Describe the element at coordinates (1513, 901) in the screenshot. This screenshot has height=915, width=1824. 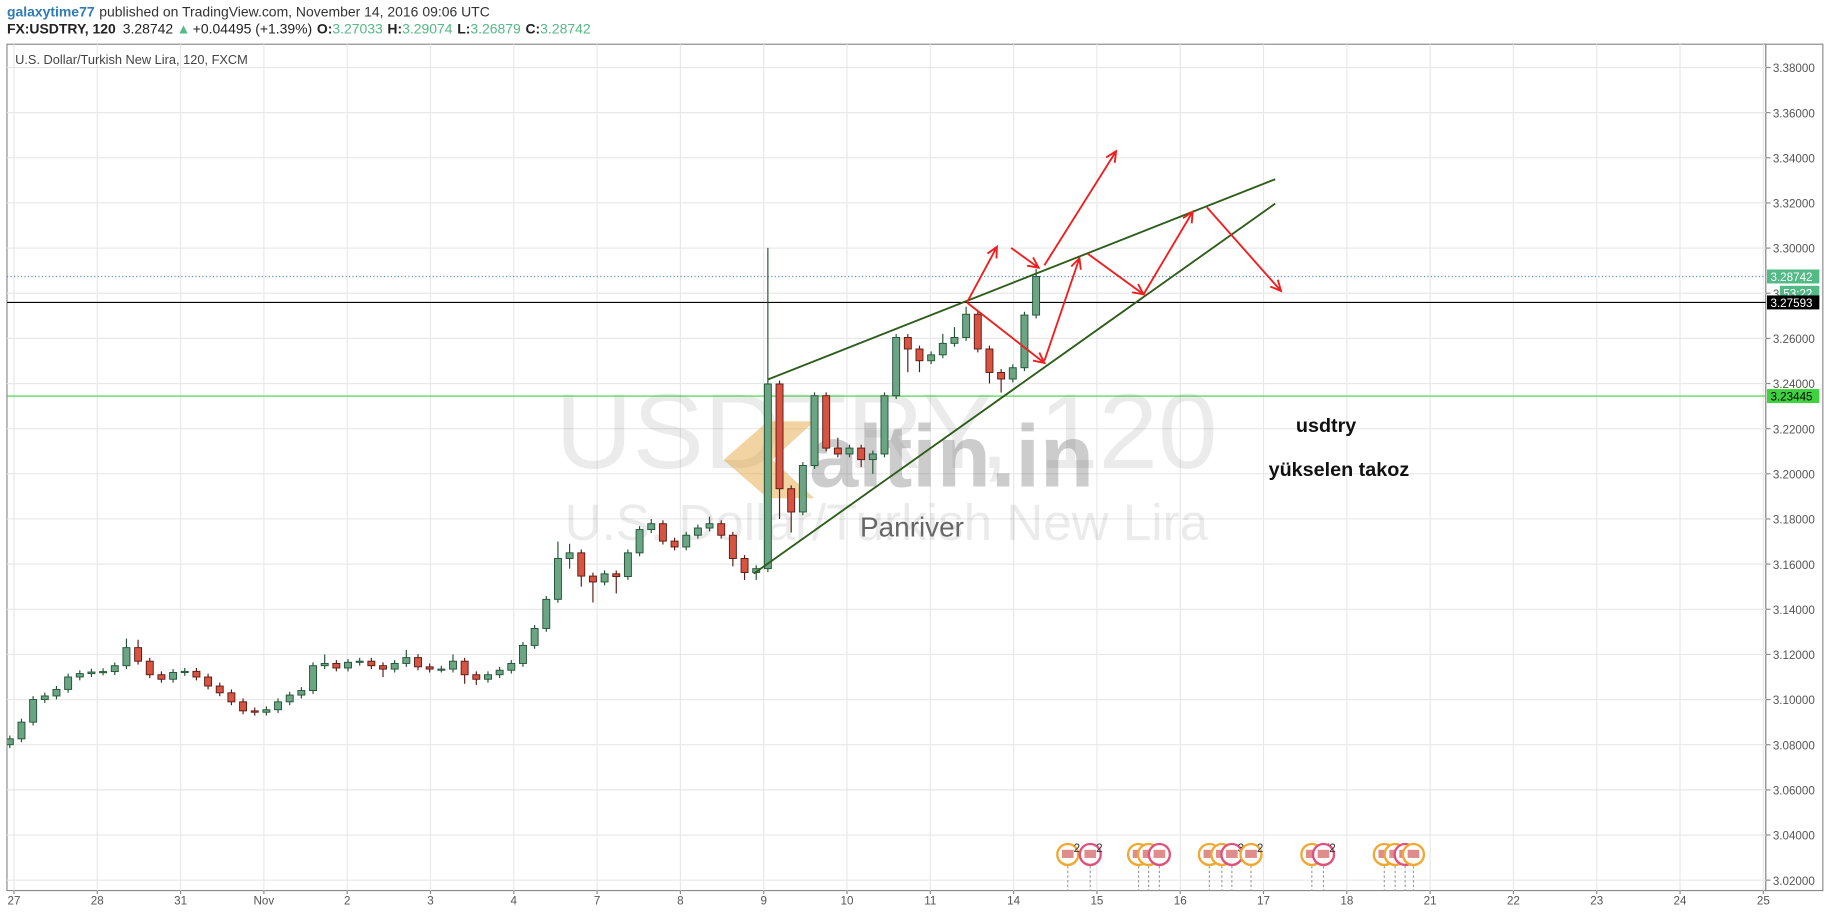
I see `x-tick-label: 22` at that location.